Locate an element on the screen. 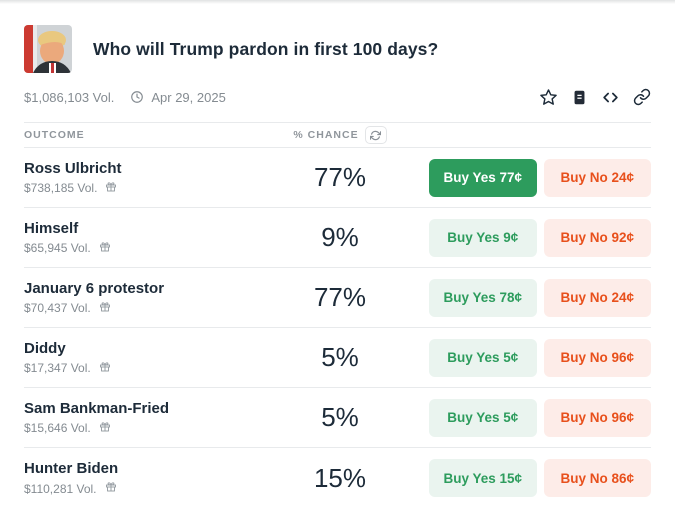 The height and width of the screenshot is (508, 675). outcome-name: Hunter Biden is located at coordinates (71, 468).